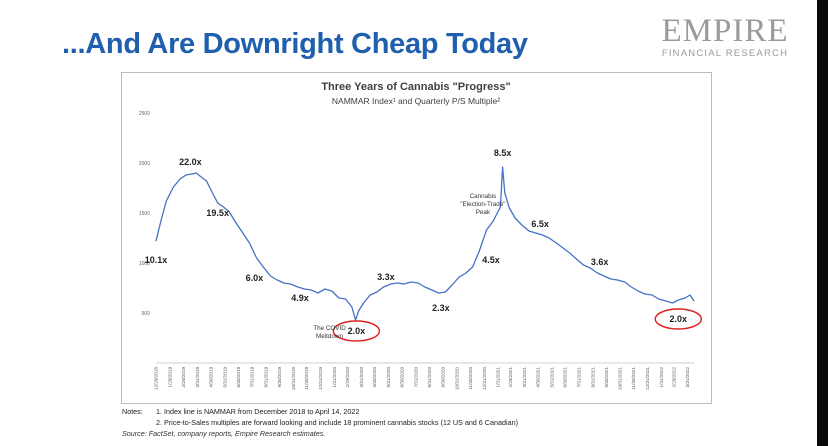 This screenshot has width=828, height=446. What do you see at coordinates (144, 214) in the screenshot?
I see `y-tick-label: 1500` at bounding box center [144, 214].